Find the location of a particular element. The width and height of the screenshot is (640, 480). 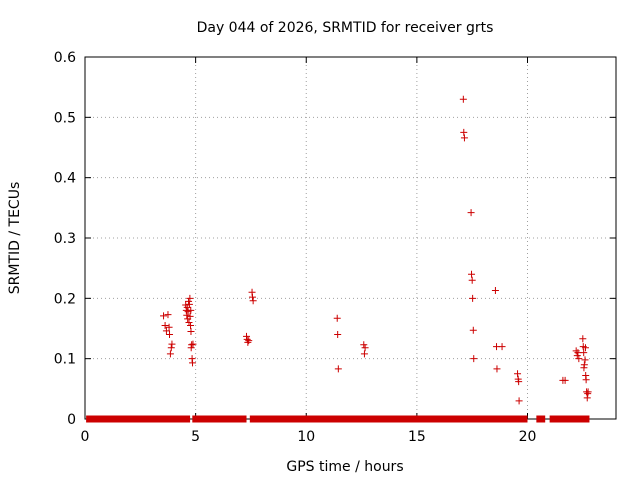

y-axis-label: SRMTID / TECUs is located at coordinates (15, 238).